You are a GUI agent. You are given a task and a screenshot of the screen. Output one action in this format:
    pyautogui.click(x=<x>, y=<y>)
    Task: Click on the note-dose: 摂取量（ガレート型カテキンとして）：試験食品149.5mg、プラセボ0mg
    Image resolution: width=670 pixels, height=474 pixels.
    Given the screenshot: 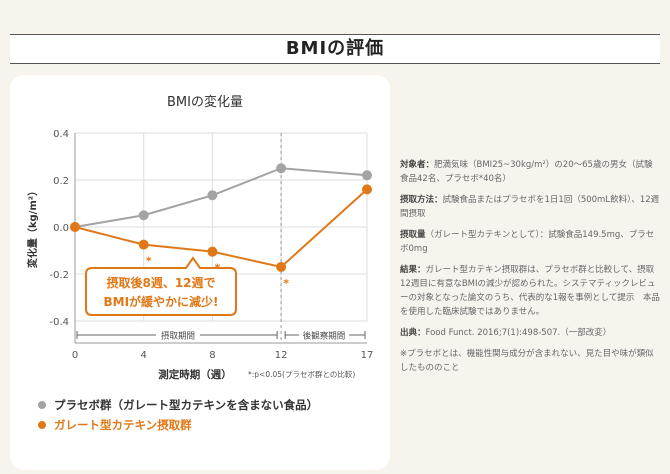 What is the action you would take?
    pyautogui.click(x=527, y=242)
    